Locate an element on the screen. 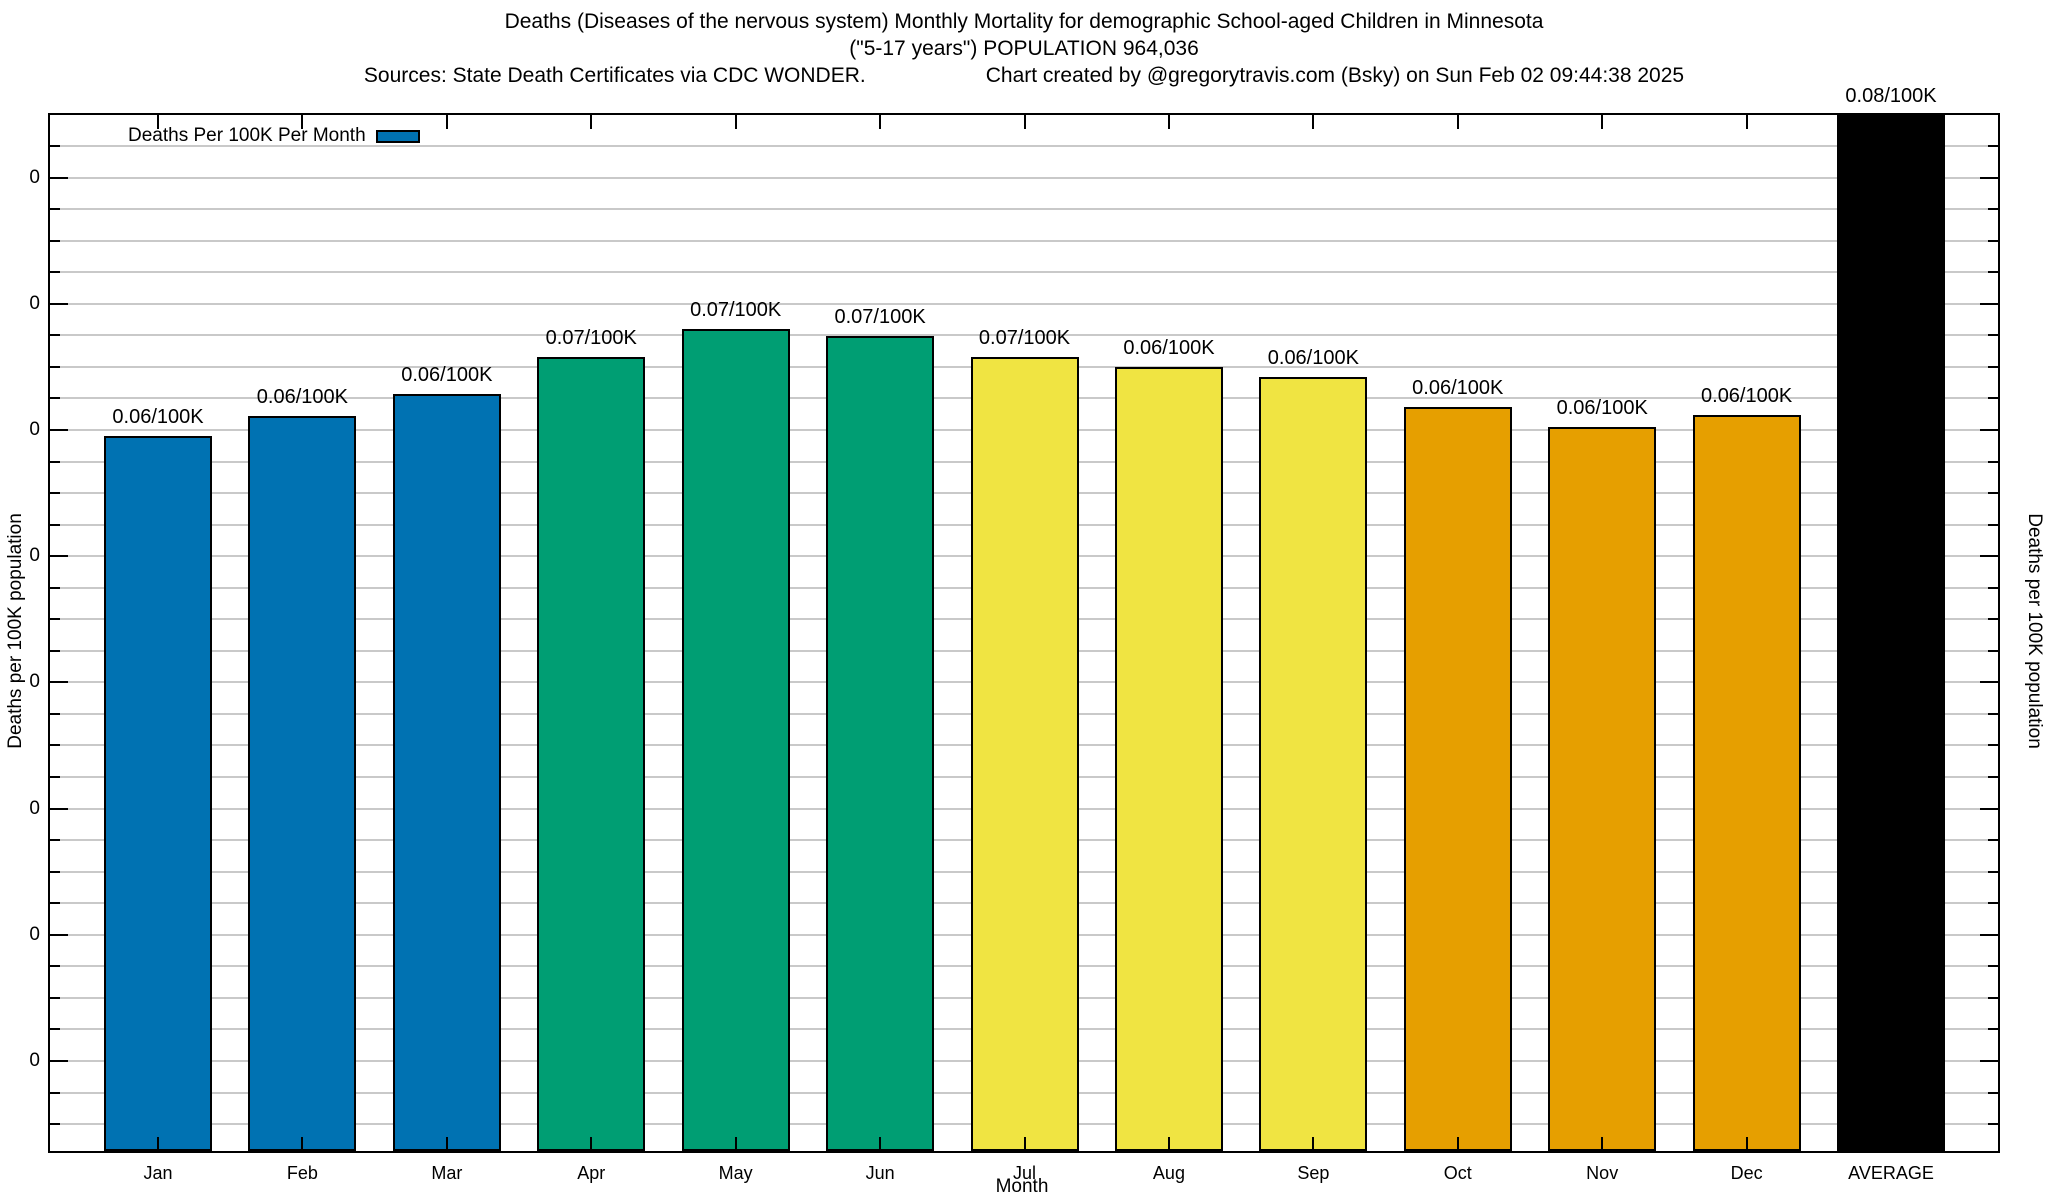  x-tick-label-jun: Jun is located at coordinates (880, 1173).